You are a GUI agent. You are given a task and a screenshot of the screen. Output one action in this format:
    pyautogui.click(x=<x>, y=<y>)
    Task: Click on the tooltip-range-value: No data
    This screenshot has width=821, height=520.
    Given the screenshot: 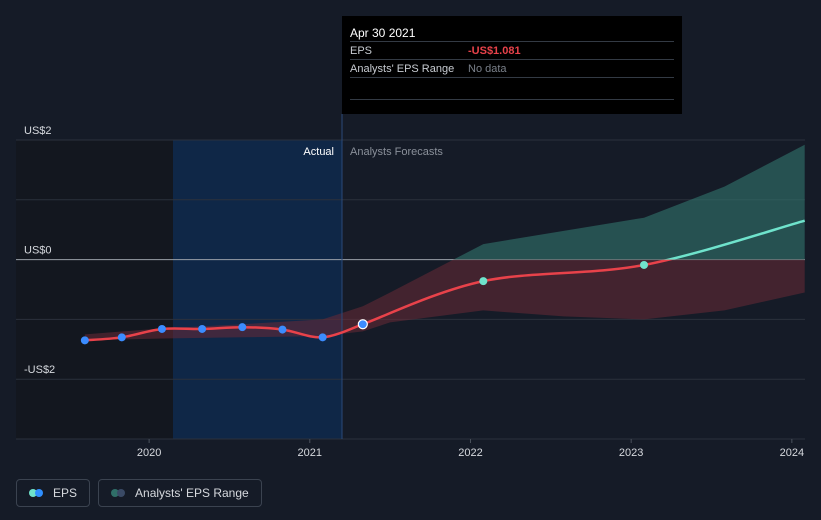 What is the action you would take?
    pyautogui.click(x=487, y=68)
    